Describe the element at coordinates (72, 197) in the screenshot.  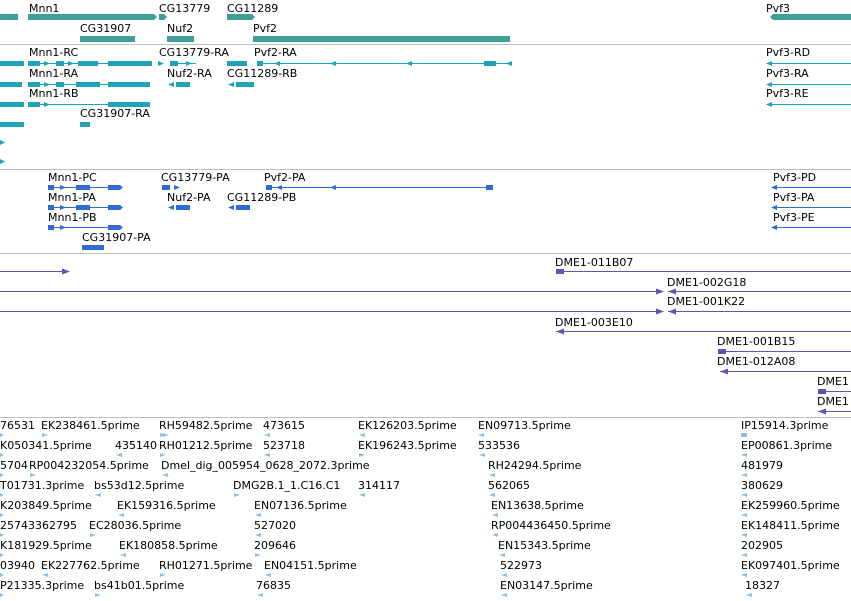
I see `protein-label: Mnn1-PA` at that location.